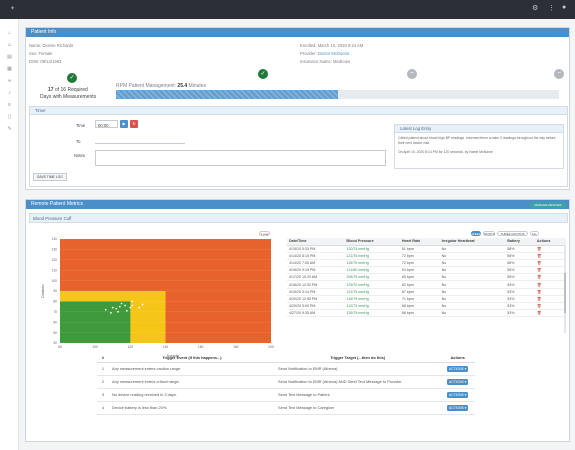 Image resolution: width=575 pixels, height=450 pixels. Describe the element at coordinates (316, 242) in the screenshot. I see `column-header: Date/Time` at that location.